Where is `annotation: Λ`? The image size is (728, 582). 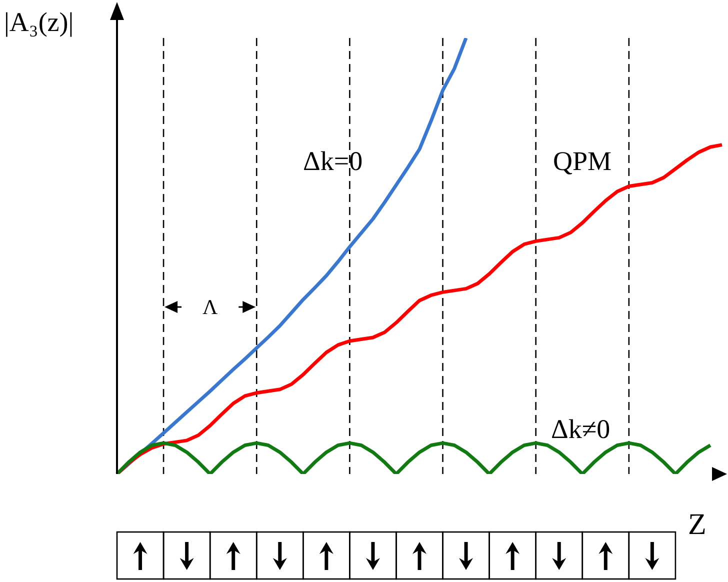 annotation: Λ is located at coordinates (210, 307).